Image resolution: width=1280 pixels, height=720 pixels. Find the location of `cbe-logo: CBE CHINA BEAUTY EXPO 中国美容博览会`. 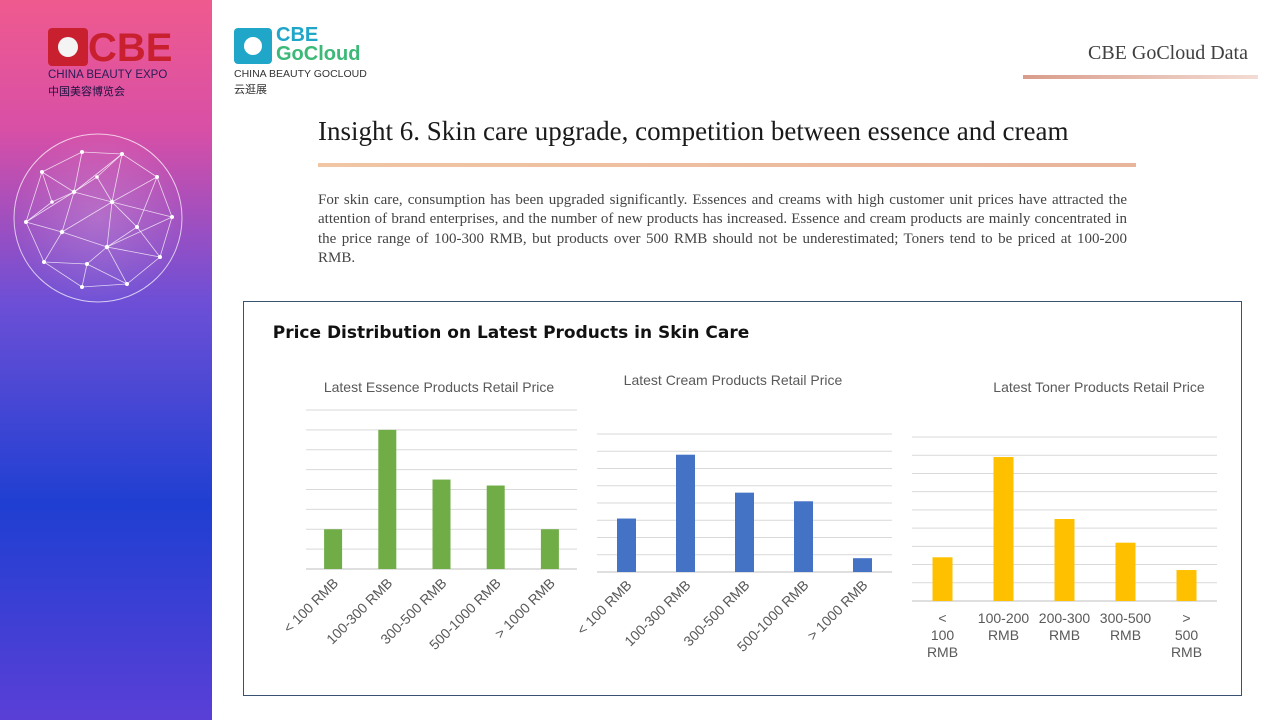

cbe-logo: CBE CHINA BEAUTY EXPO 中国美容博览会 is located at coordinates (118, 62).